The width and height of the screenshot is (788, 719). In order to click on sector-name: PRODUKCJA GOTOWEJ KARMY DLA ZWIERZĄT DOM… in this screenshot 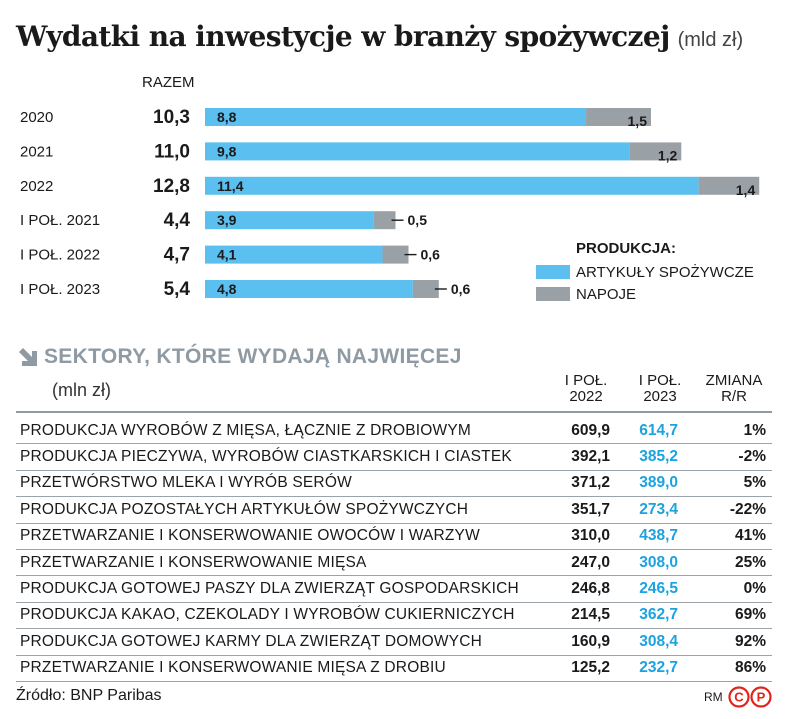, I will do `click(285, 642)`.